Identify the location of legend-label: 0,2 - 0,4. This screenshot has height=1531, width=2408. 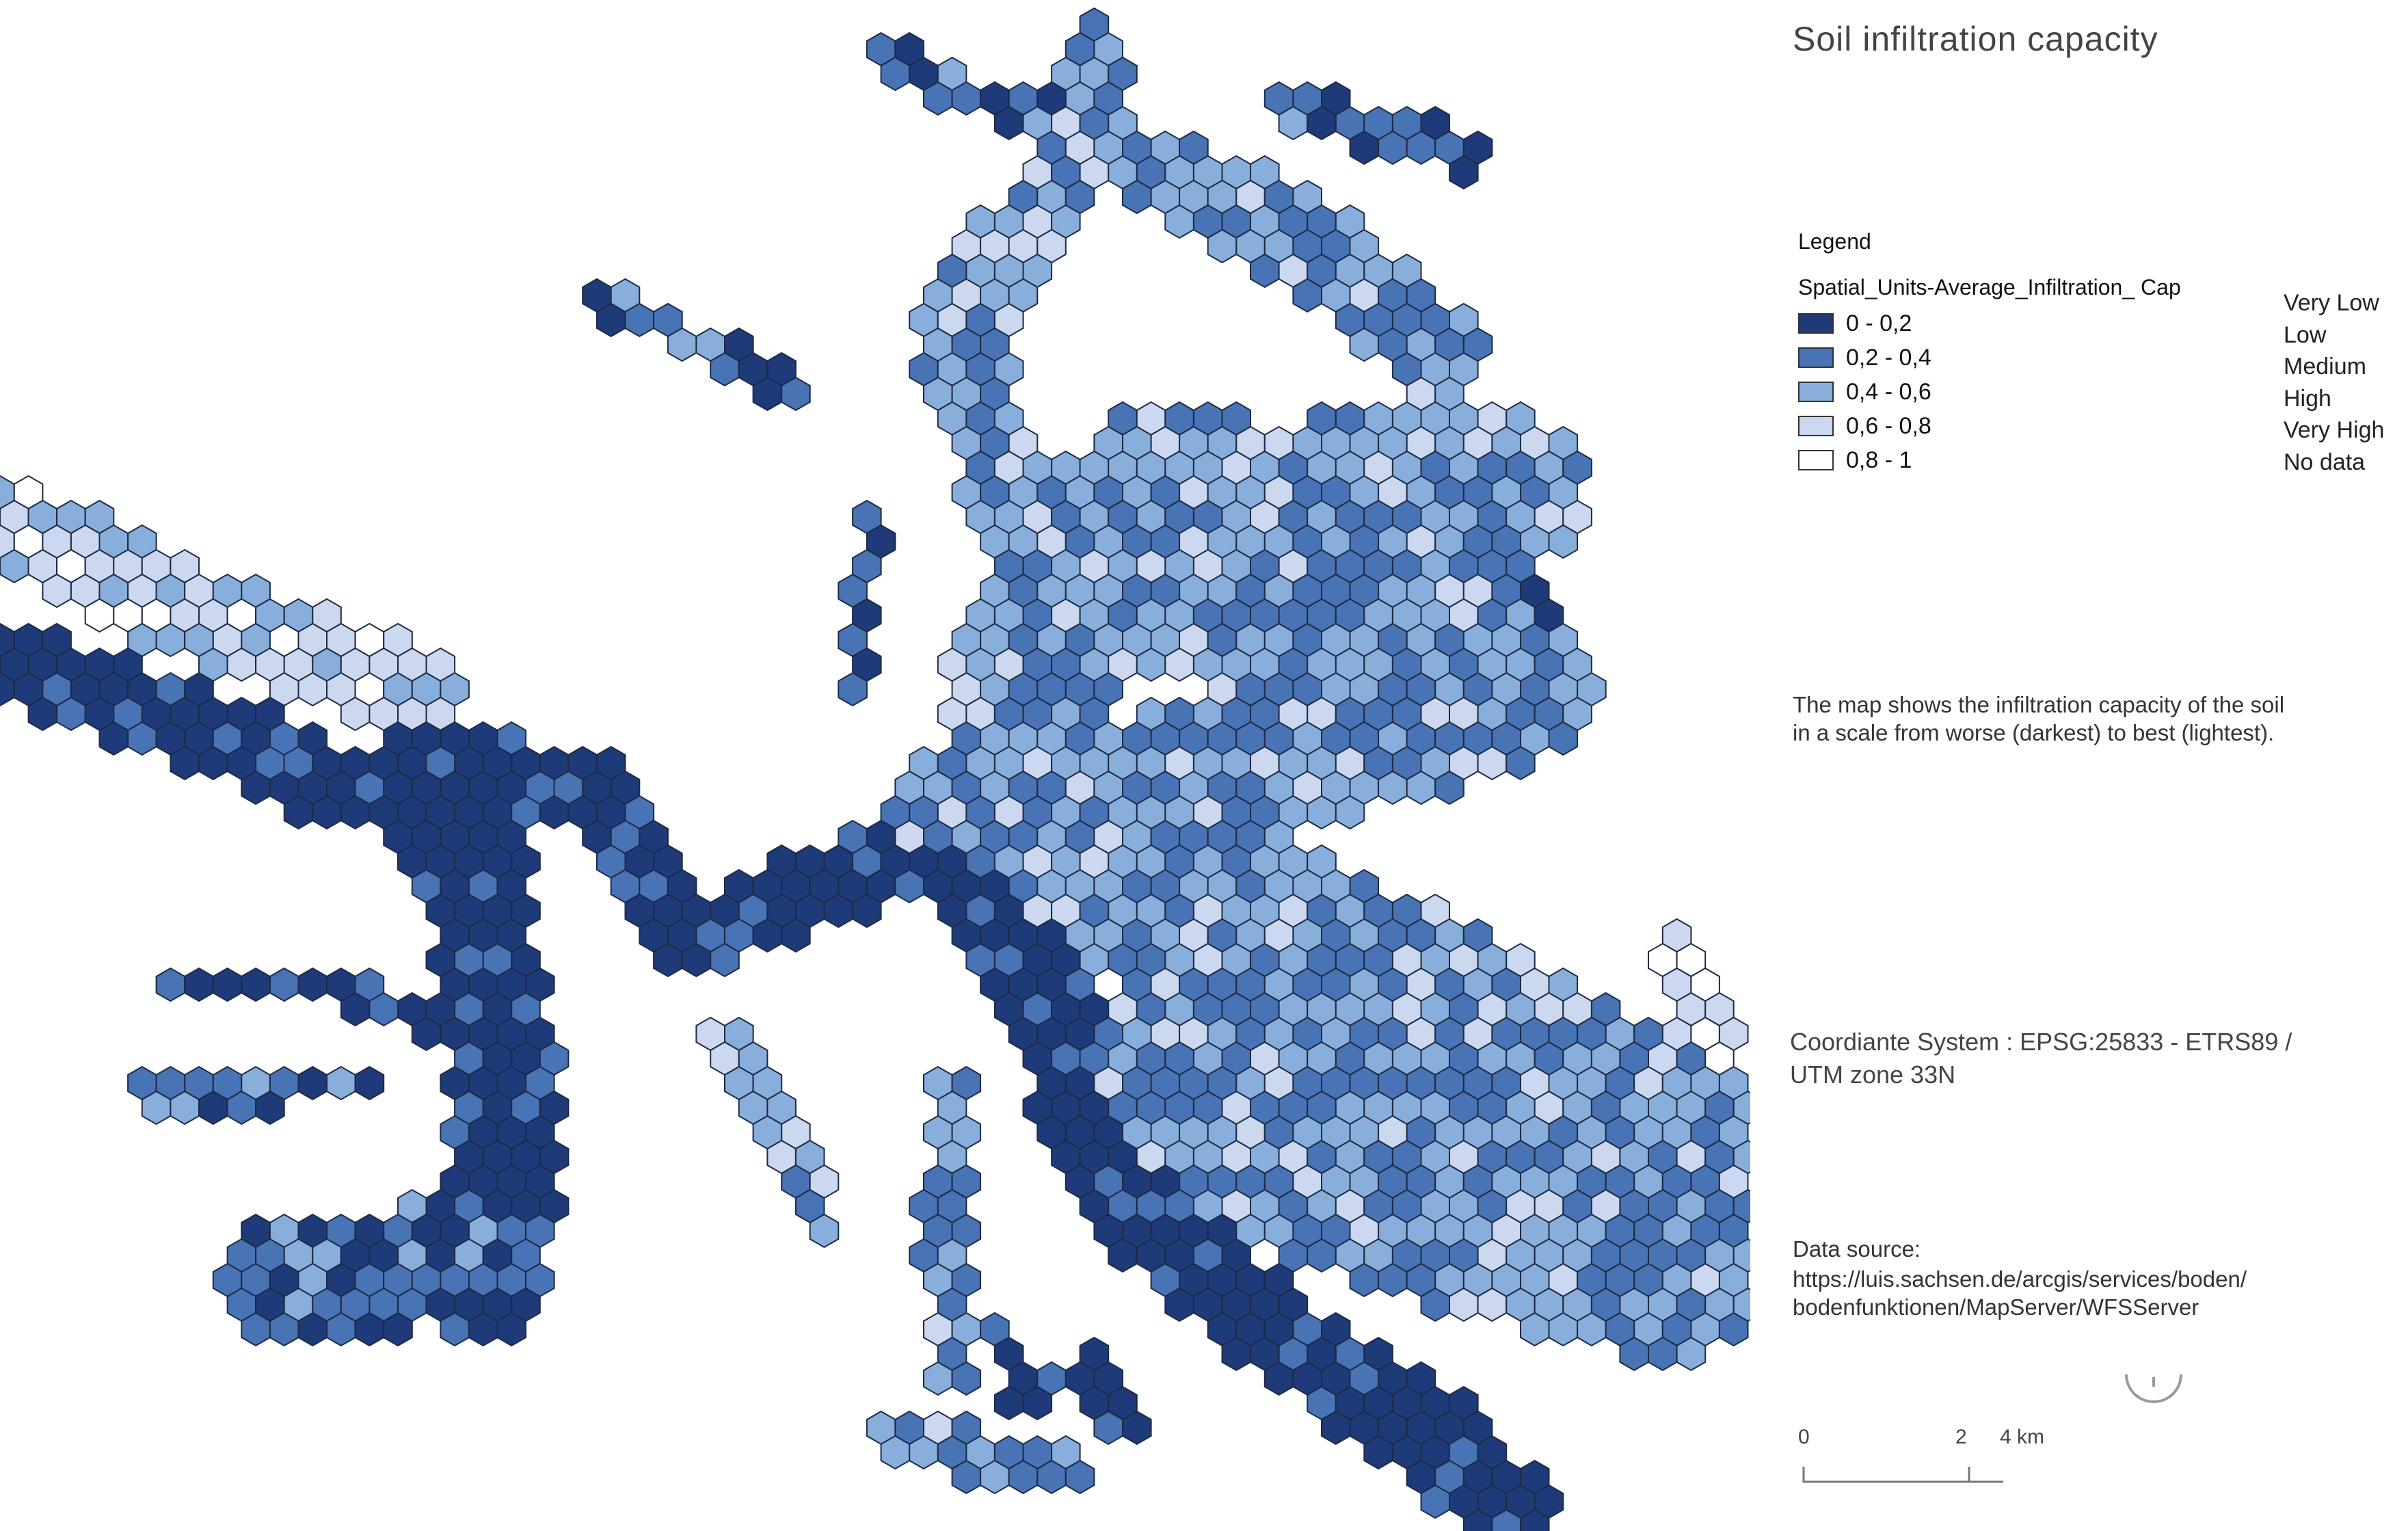
(1888, 357).